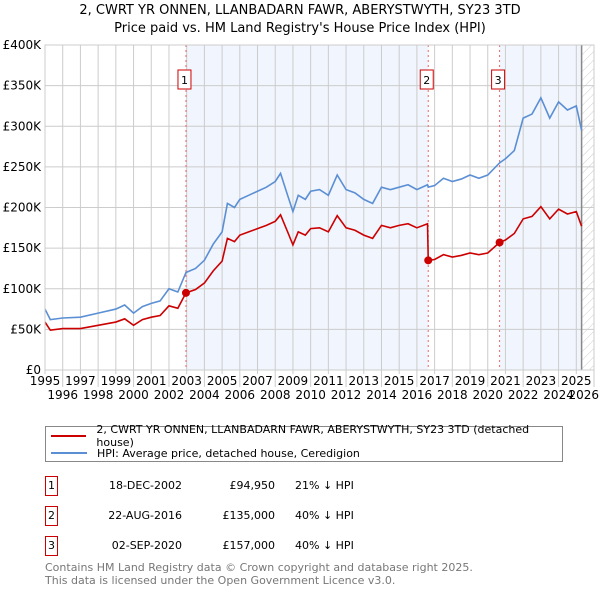 The width and height of the screenshot is (600, 590). What do you see at coordinates (23, 208) in the screenshot?
I see `y-tick-label: £200K` at bounding box center [23, 208].